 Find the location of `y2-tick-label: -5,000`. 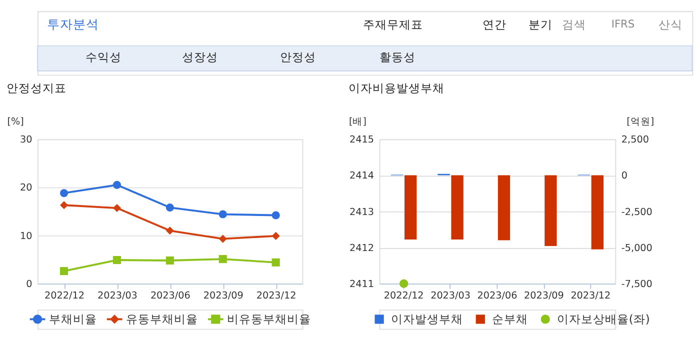

y2-tick-label: -5,000 is located at coordinates (636, 248).